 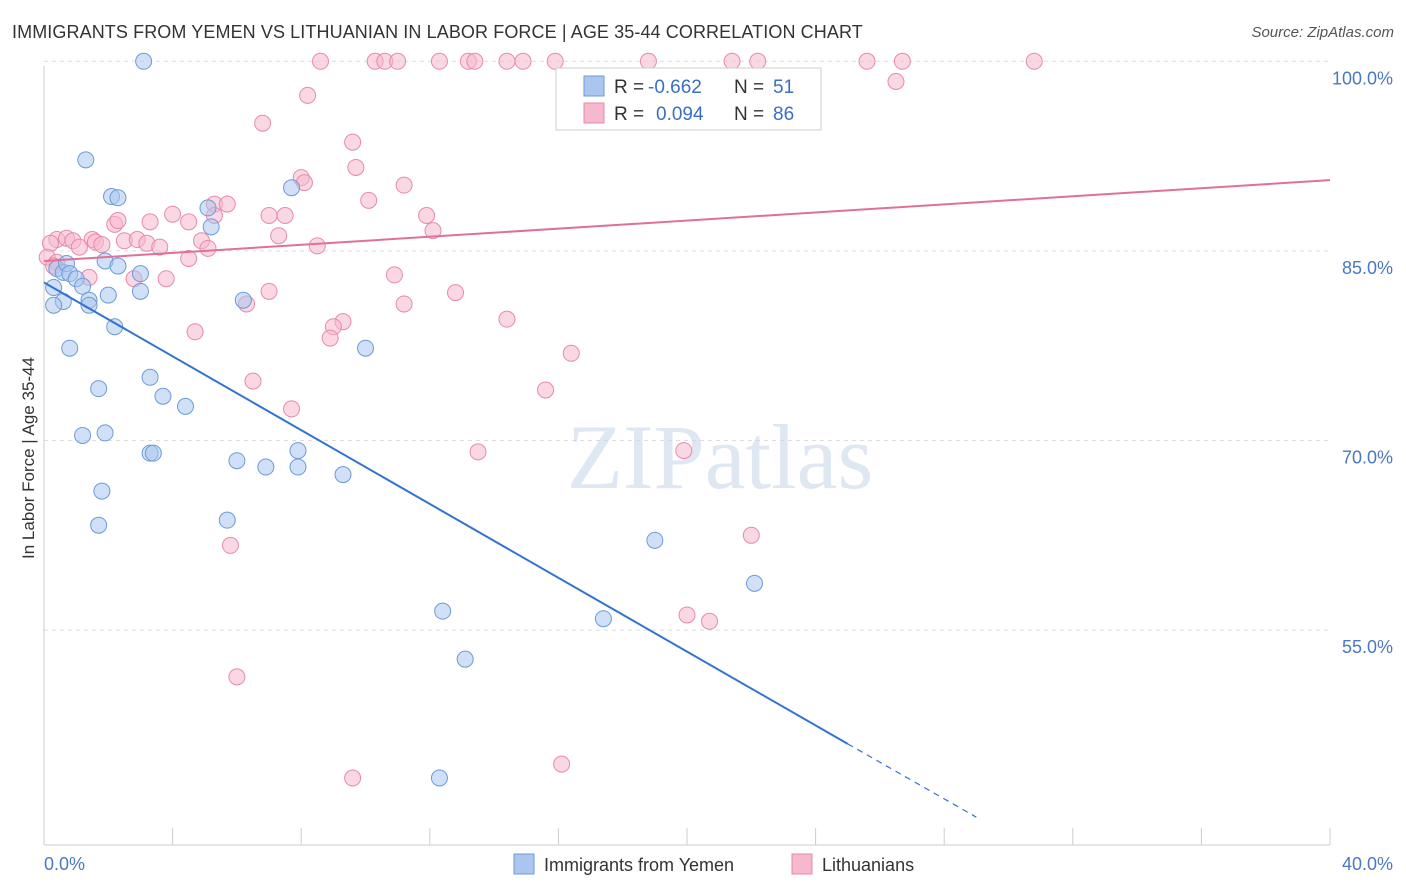 I want to click on stats-r-value-2: 0.094, so click(x=680, y=114).